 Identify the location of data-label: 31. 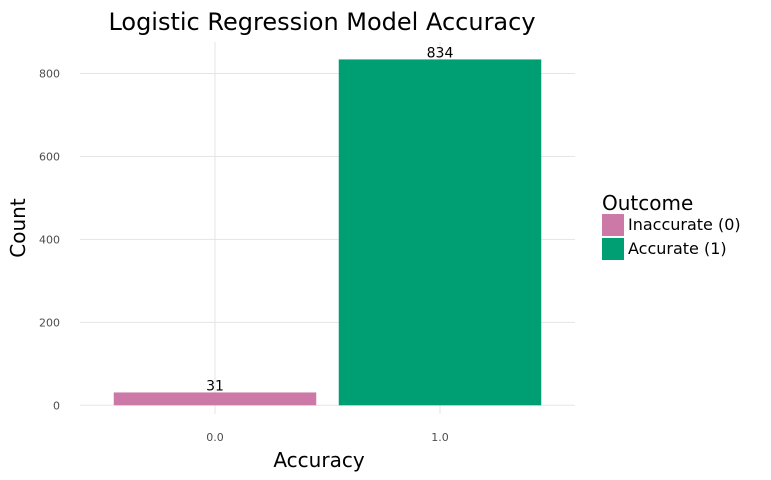
(215, 386).